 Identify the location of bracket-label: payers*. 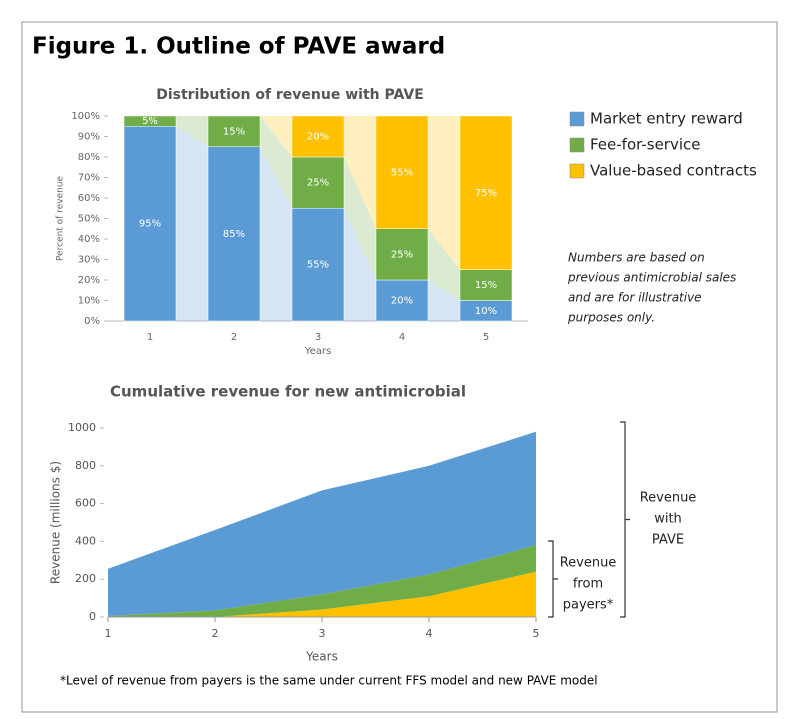
(588, 605).